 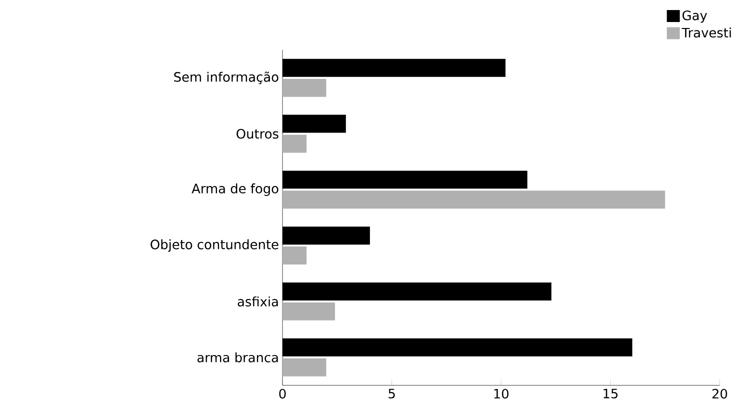 I want to click on y-tick-label: asfixia, so click(x=258, y=301).